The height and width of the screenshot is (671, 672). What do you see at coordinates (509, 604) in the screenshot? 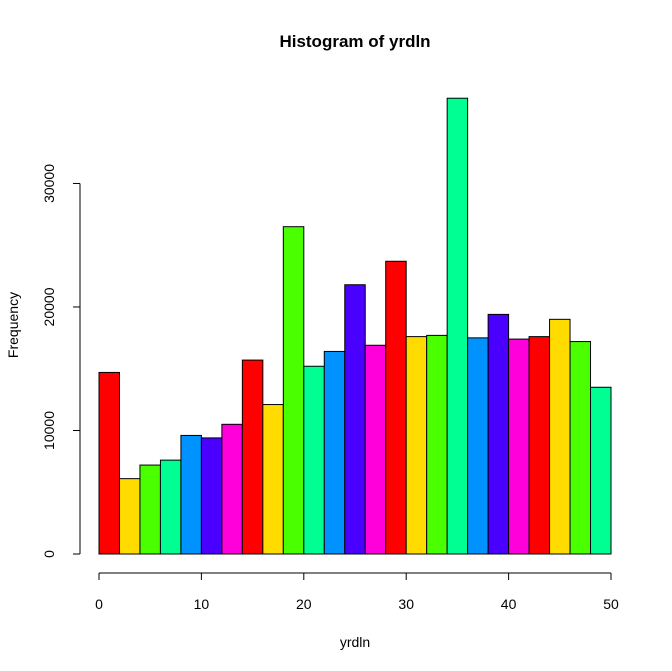
I see `x-tick-label: 40` at bounding box center [509, 604].